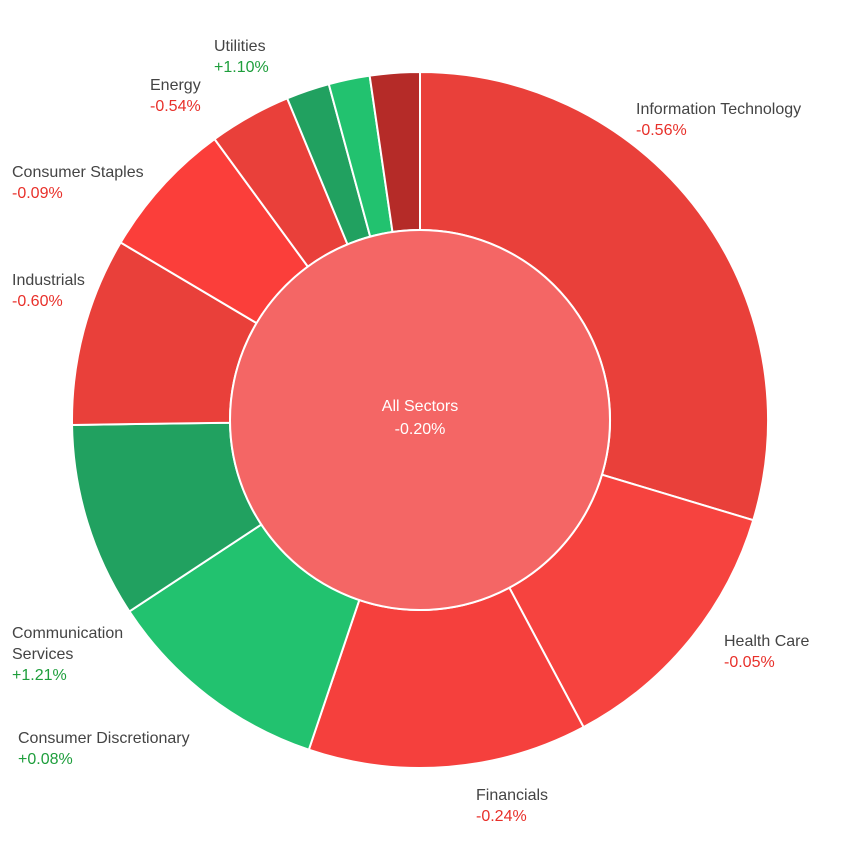  Describe the element at coordinates (78, 183) in the screenshot. I see `label-consumer-staples: Consumer Staples -0.09%` at that location.